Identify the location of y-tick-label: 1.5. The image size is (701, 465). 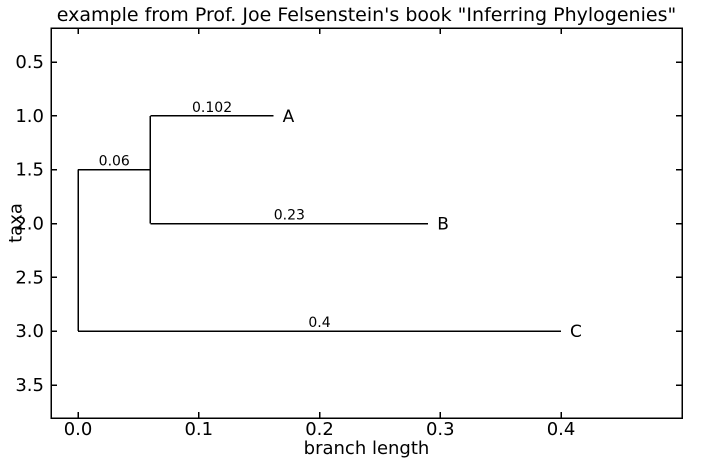
(29, 170).